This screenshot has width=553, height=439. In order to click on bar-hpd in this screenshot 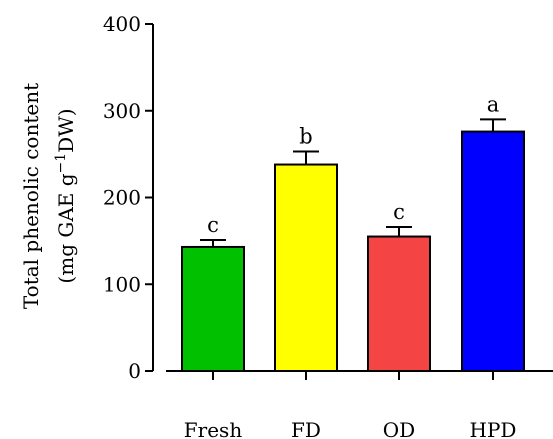, I will do `click(493, 251)`.